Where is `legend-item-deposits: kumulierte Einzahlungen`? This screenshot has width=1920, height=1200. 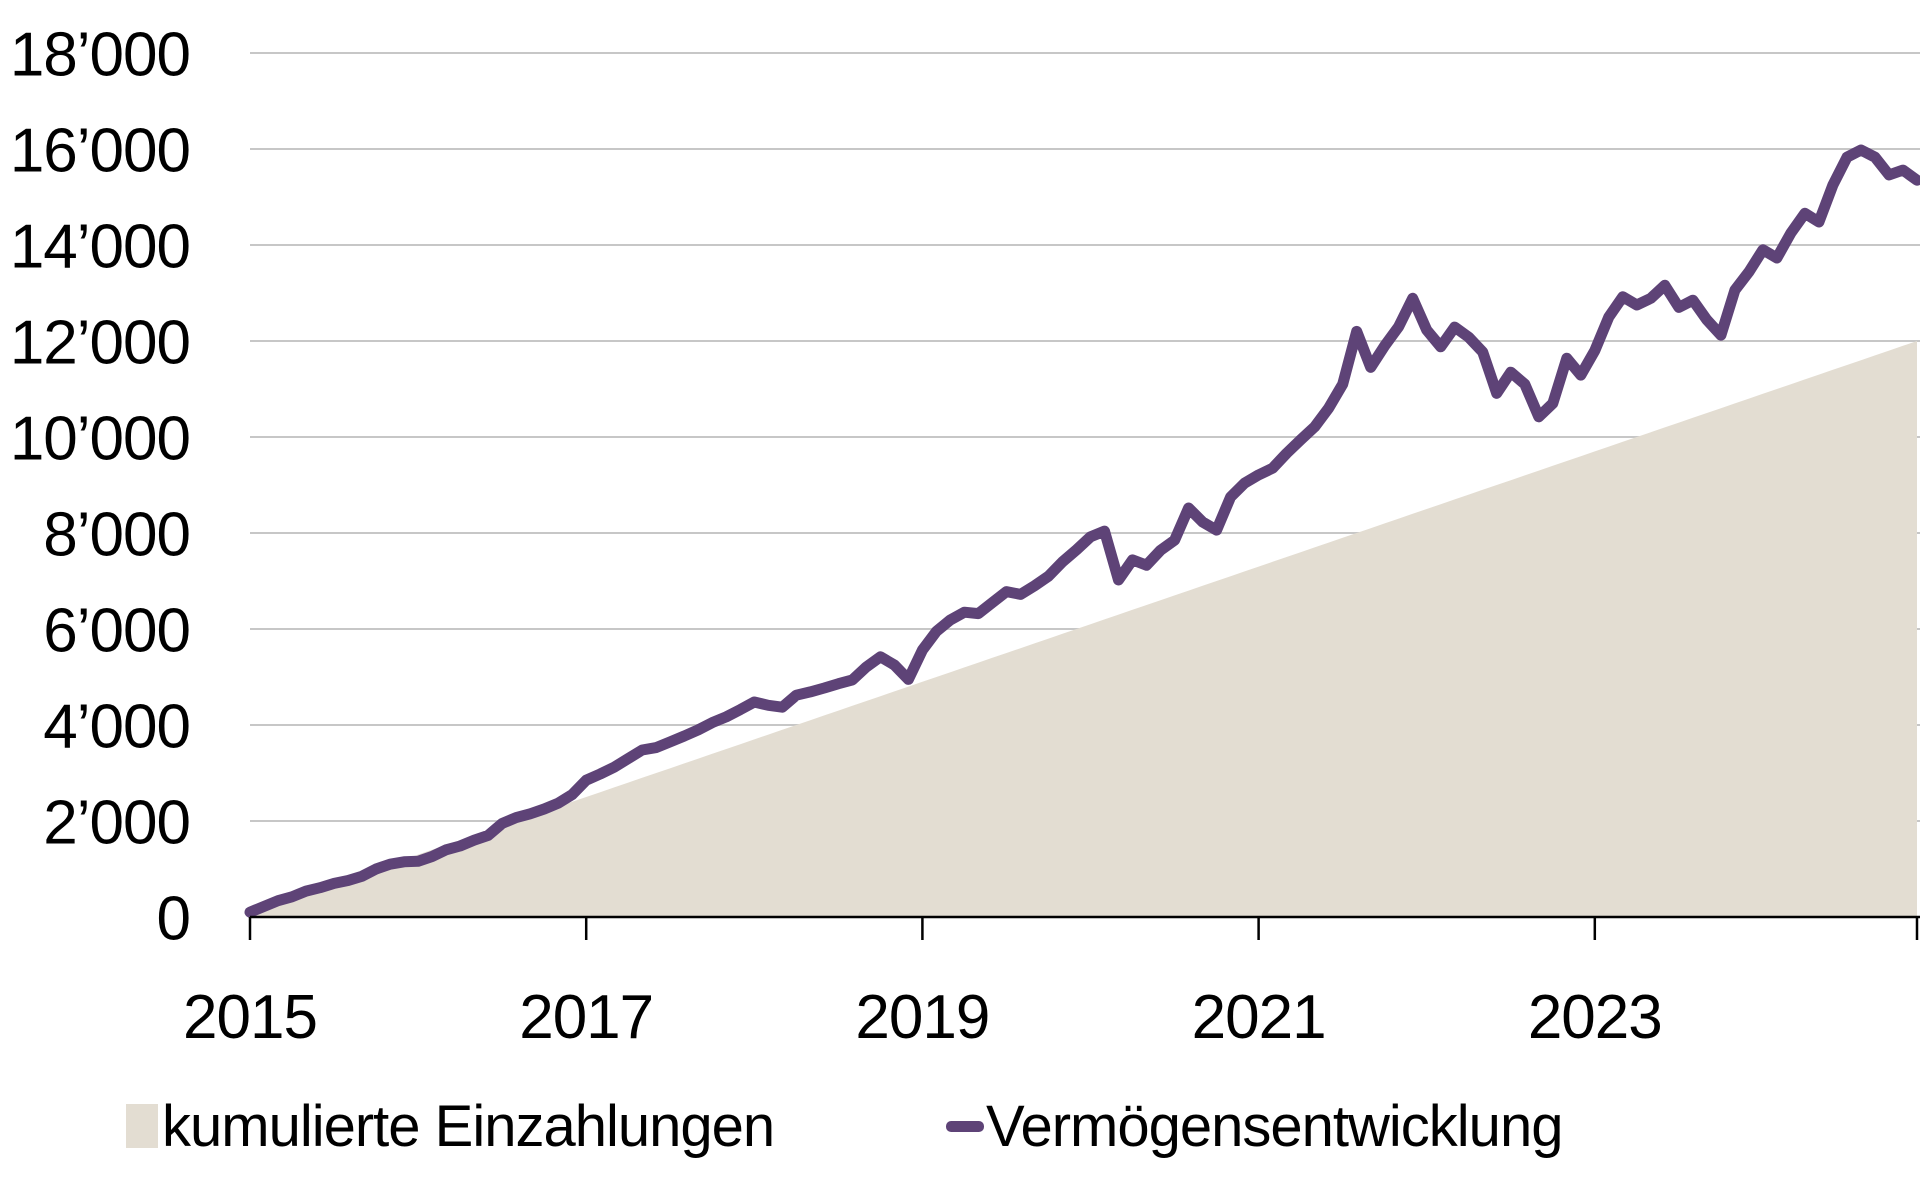 legend-item-deposits: kumulierte Einzahlungen is located at coordinates (450, 1126).